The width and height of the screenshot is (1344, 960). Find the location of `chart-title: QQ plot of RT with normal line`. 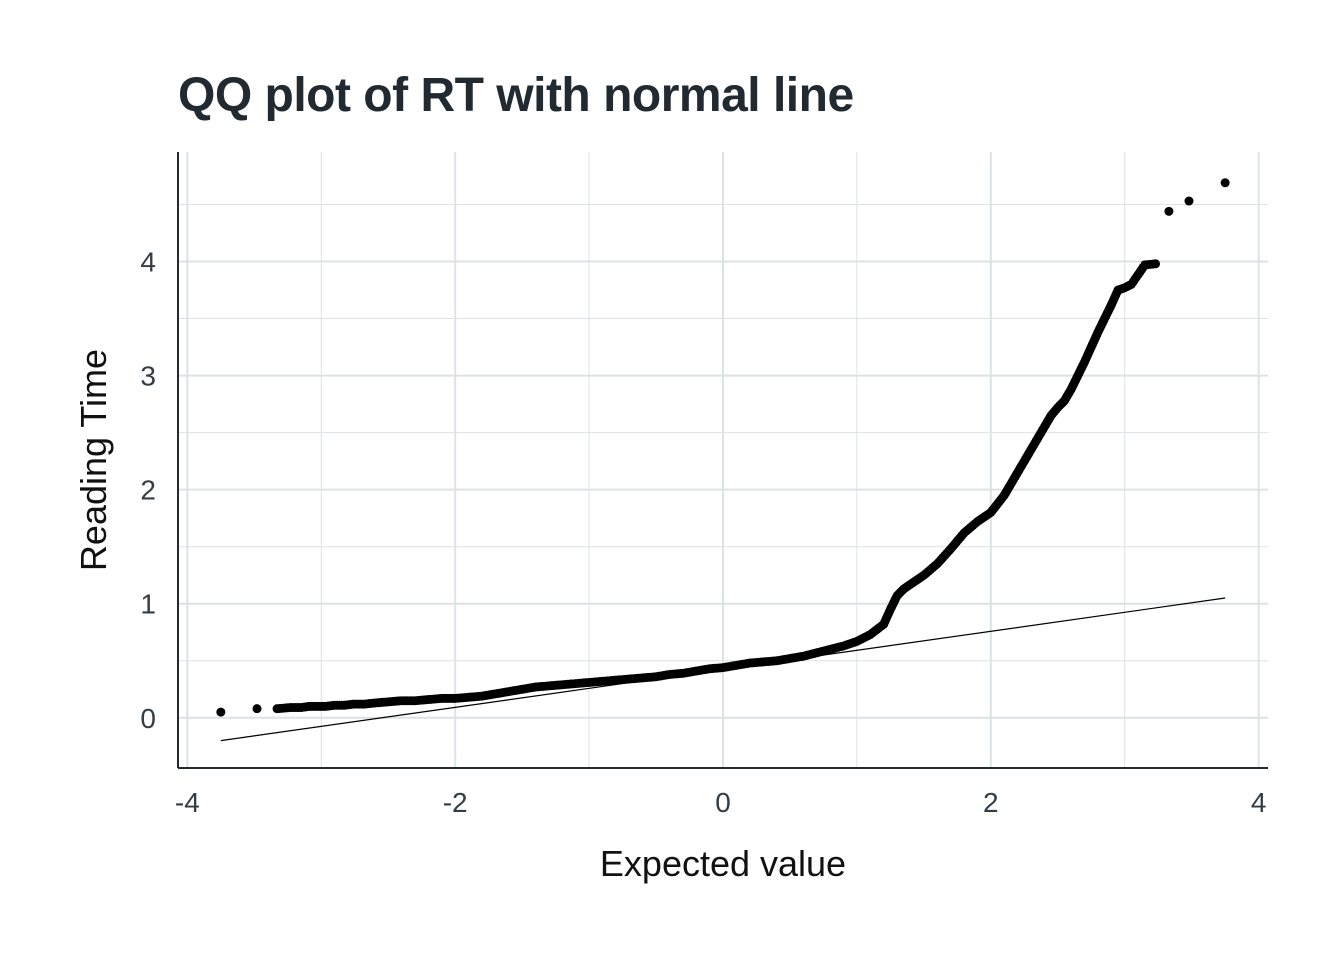

chart-title: QQ plot of RT with normal line is located at coordinates (516, 95).